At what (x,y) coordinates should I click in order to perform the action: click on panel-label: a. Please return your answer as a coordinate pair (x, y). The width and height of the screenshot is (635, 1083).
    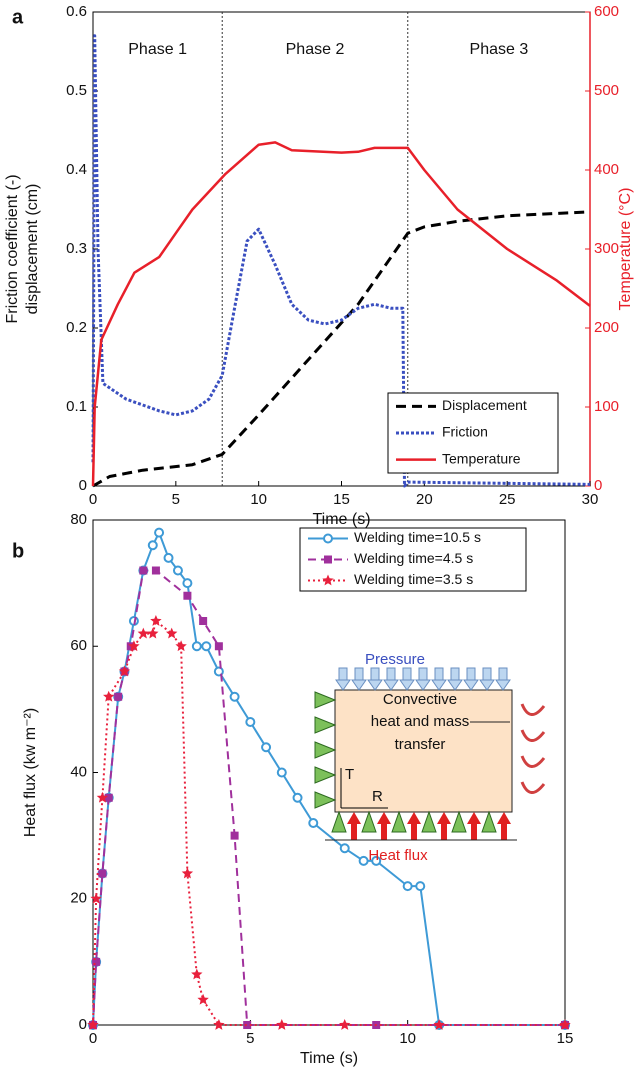
    Looking at the image, I should click on (18, 17).